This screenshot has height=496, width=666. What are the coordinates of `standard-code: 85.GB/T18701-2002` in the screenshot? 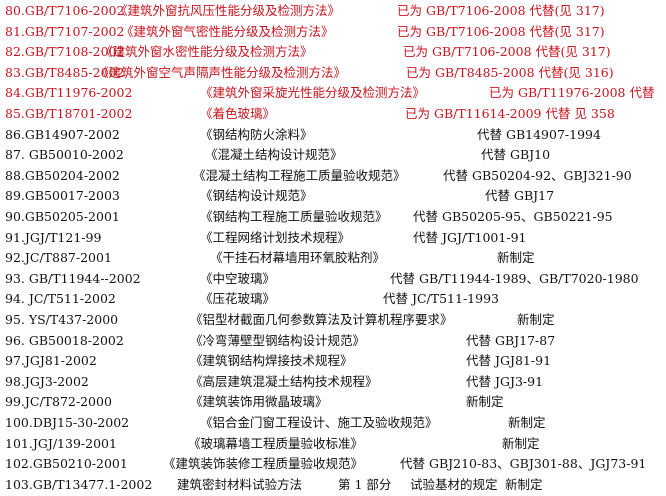 It's located at (69, 113).